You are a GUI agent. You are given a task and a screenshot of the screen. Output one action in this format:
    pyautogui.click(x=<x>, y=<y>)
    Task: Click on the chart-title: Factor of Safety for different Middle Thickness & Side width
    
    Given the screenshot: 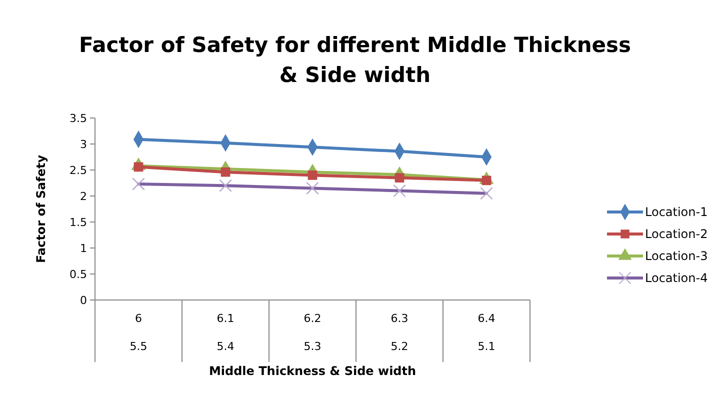 What is the action you would take?
    pyautogui.click(x=355, y=60)
    